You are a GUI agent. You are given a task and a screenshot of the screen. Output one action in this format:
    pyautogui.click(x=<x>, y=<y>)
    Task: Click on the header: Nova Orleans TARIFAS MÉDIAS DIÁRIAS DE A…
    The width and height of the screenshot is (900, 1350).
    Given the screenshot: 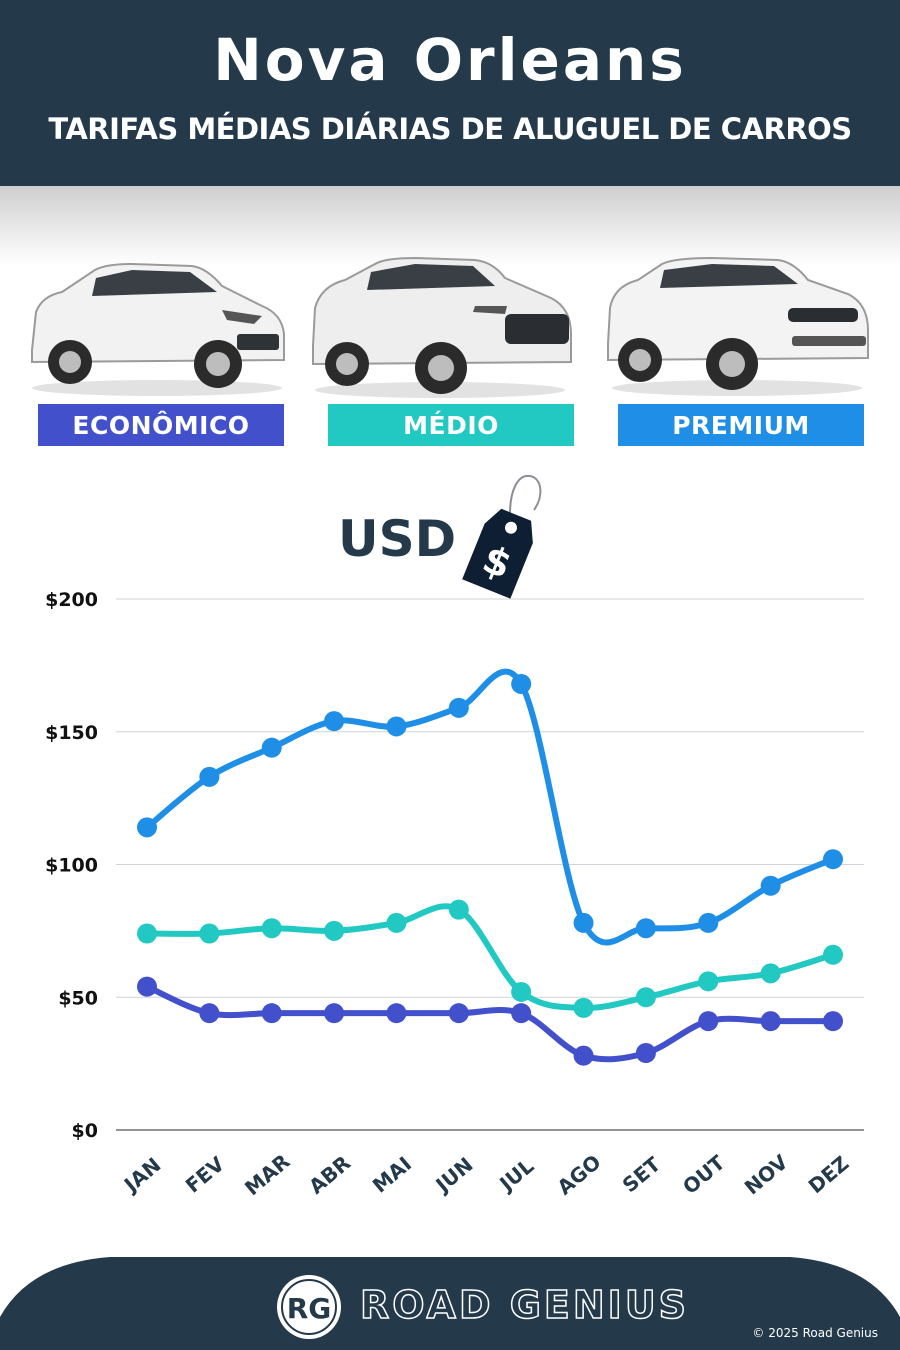 What is the action you would take?
    pyautogui.click(x=450, y=93)
    